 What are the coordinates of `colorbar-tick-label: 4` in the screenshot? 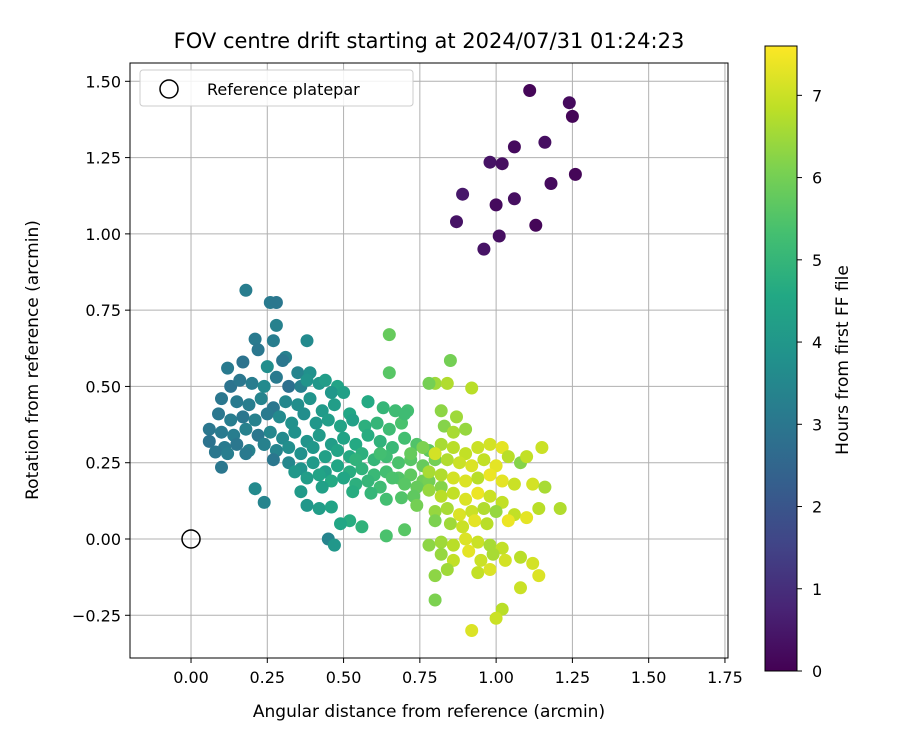 It's located at (817, 342).